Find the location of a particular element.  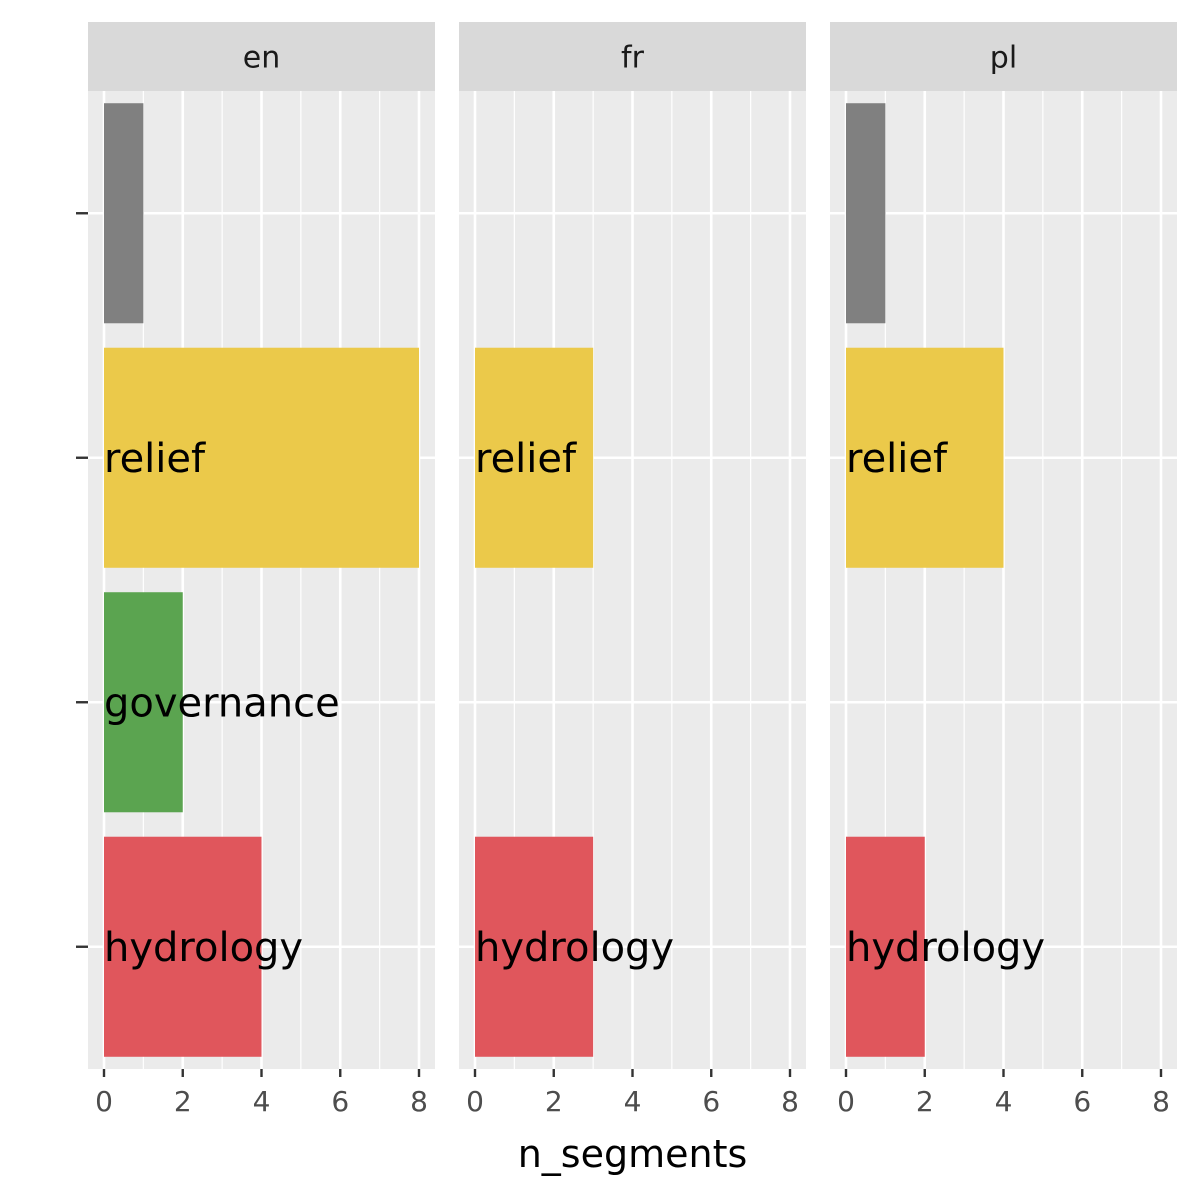

bar-pl-blank is located at coordinates (866, 213).